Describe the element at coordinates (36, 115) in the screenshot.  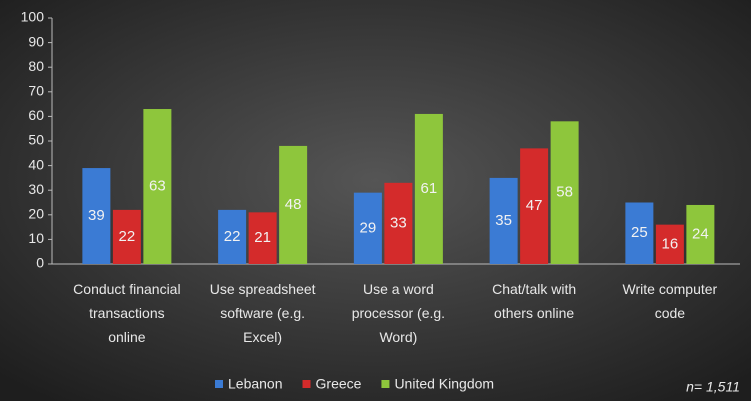
I see `y-tick-label: 60` at that location.